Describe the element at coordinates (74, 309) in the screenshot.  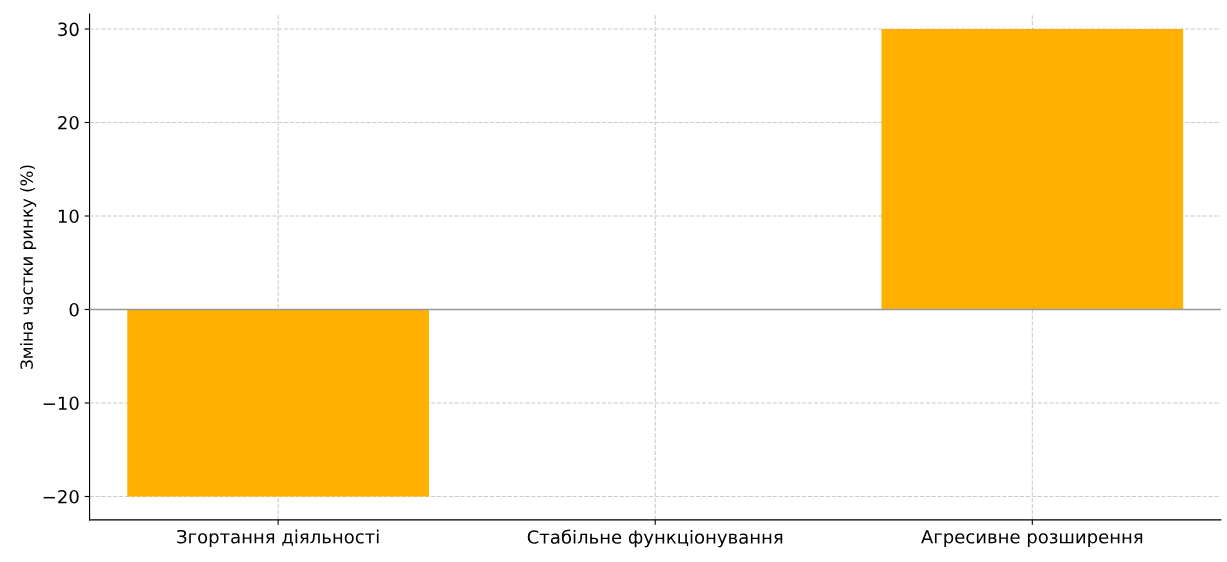
I see `y-tick-label: 0` at that location.